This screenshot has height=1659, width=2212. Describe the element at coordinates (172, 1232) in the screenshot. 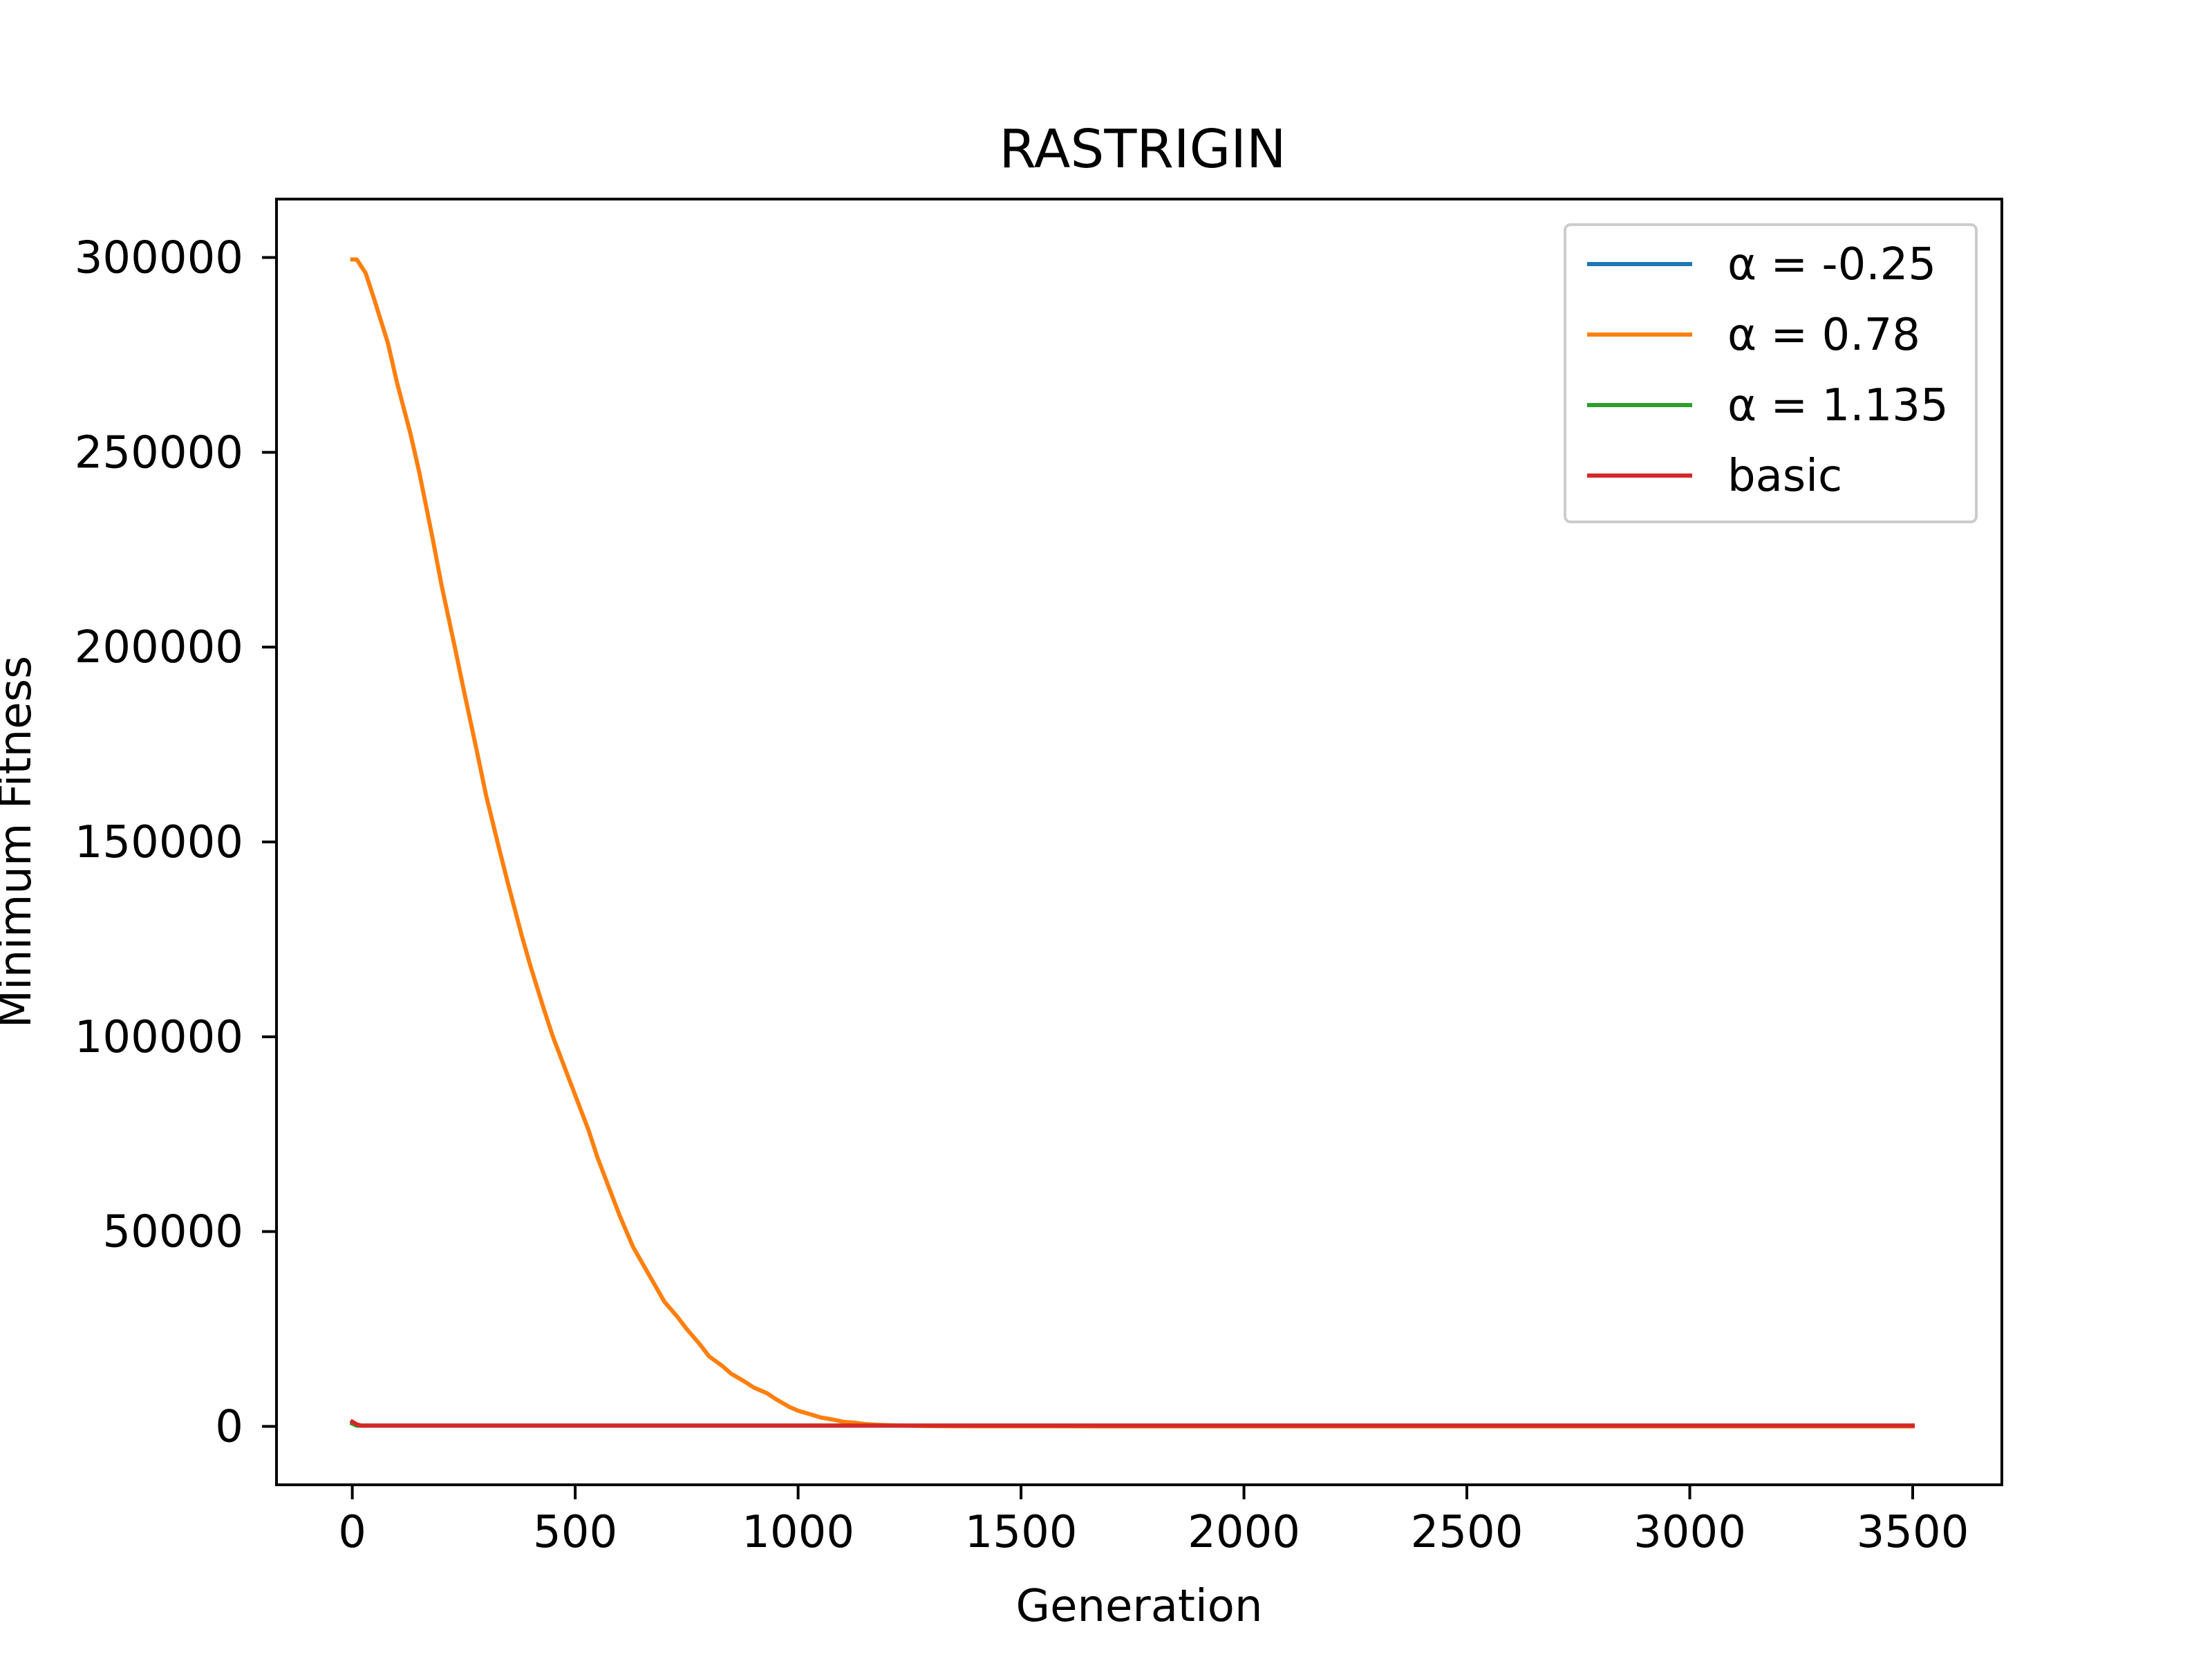

I see `y-tick-label: 50000` at that location.